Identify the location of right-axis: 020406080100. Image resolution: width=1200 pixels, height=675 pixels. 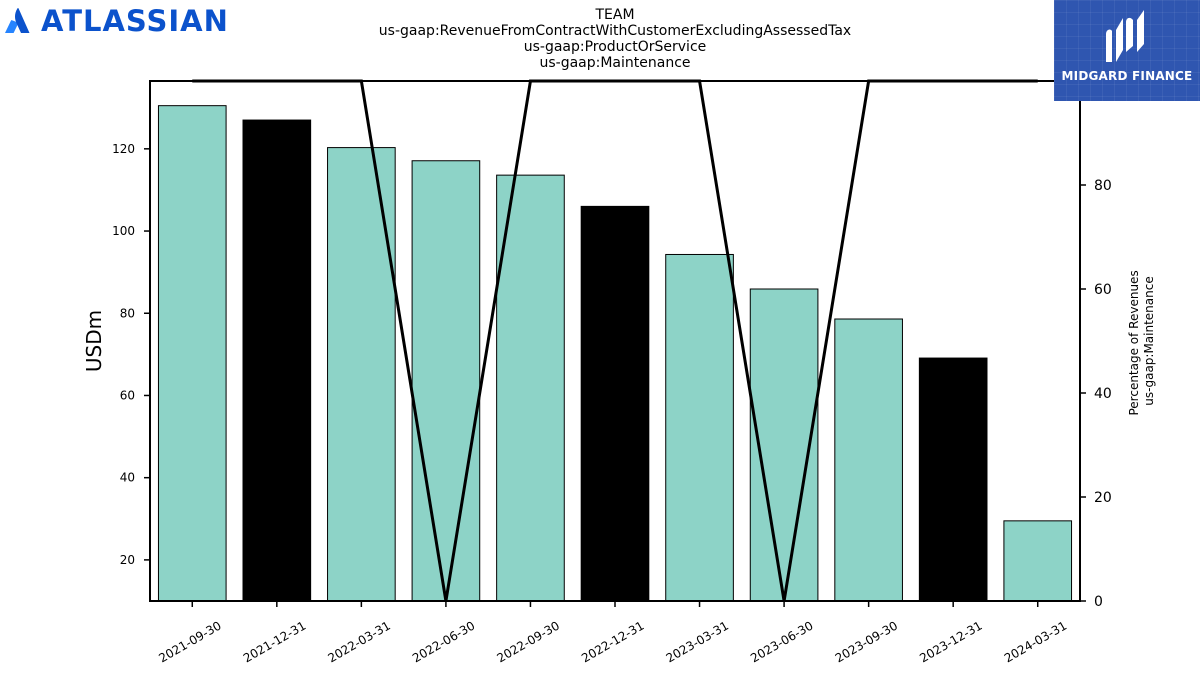
(1100, 342).